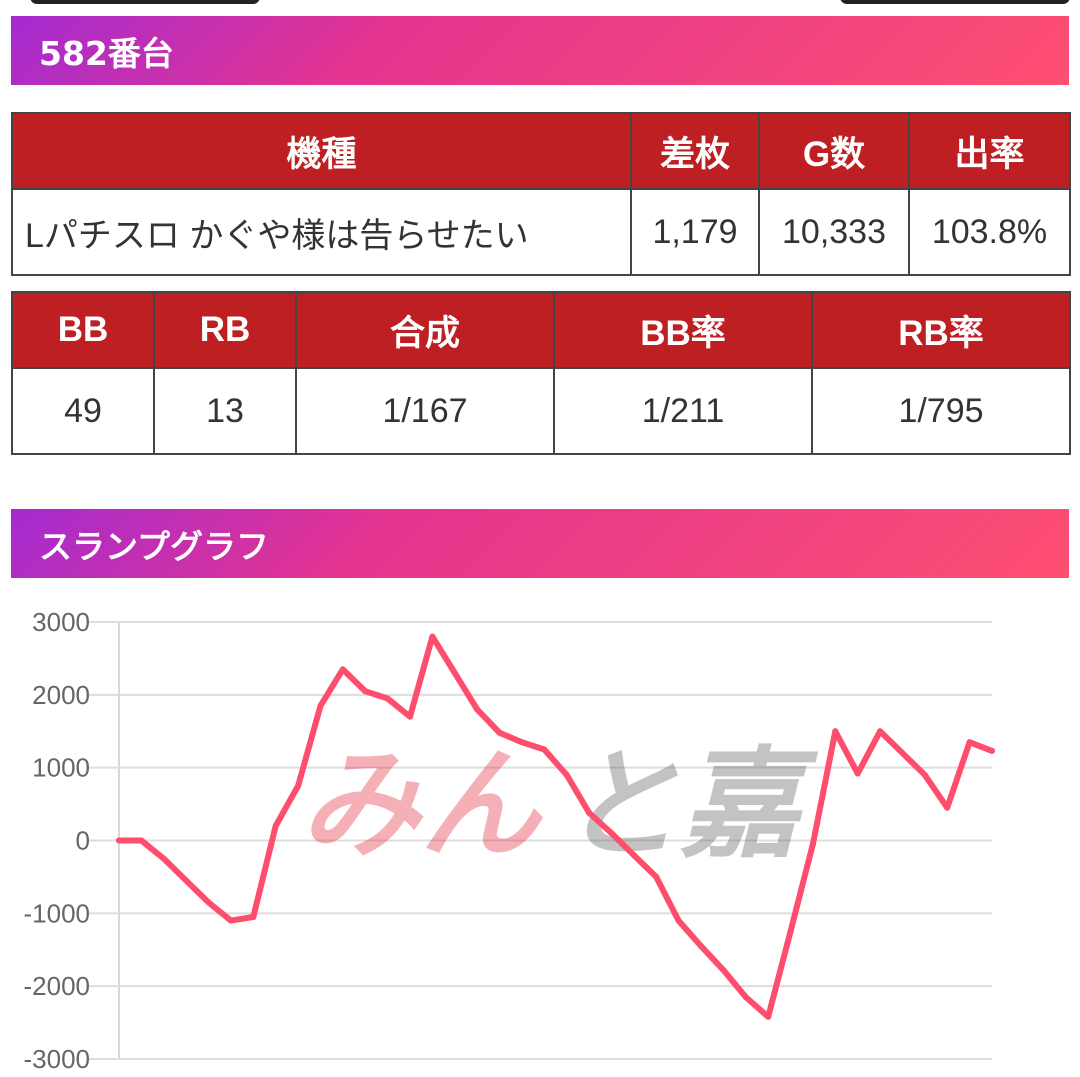 Image resolution: width=1080 pixels, height=1077 pixels. Describe the element at coordinates (620, 805) in the screenshot. I see `watermark-text-accent: と` at that location.